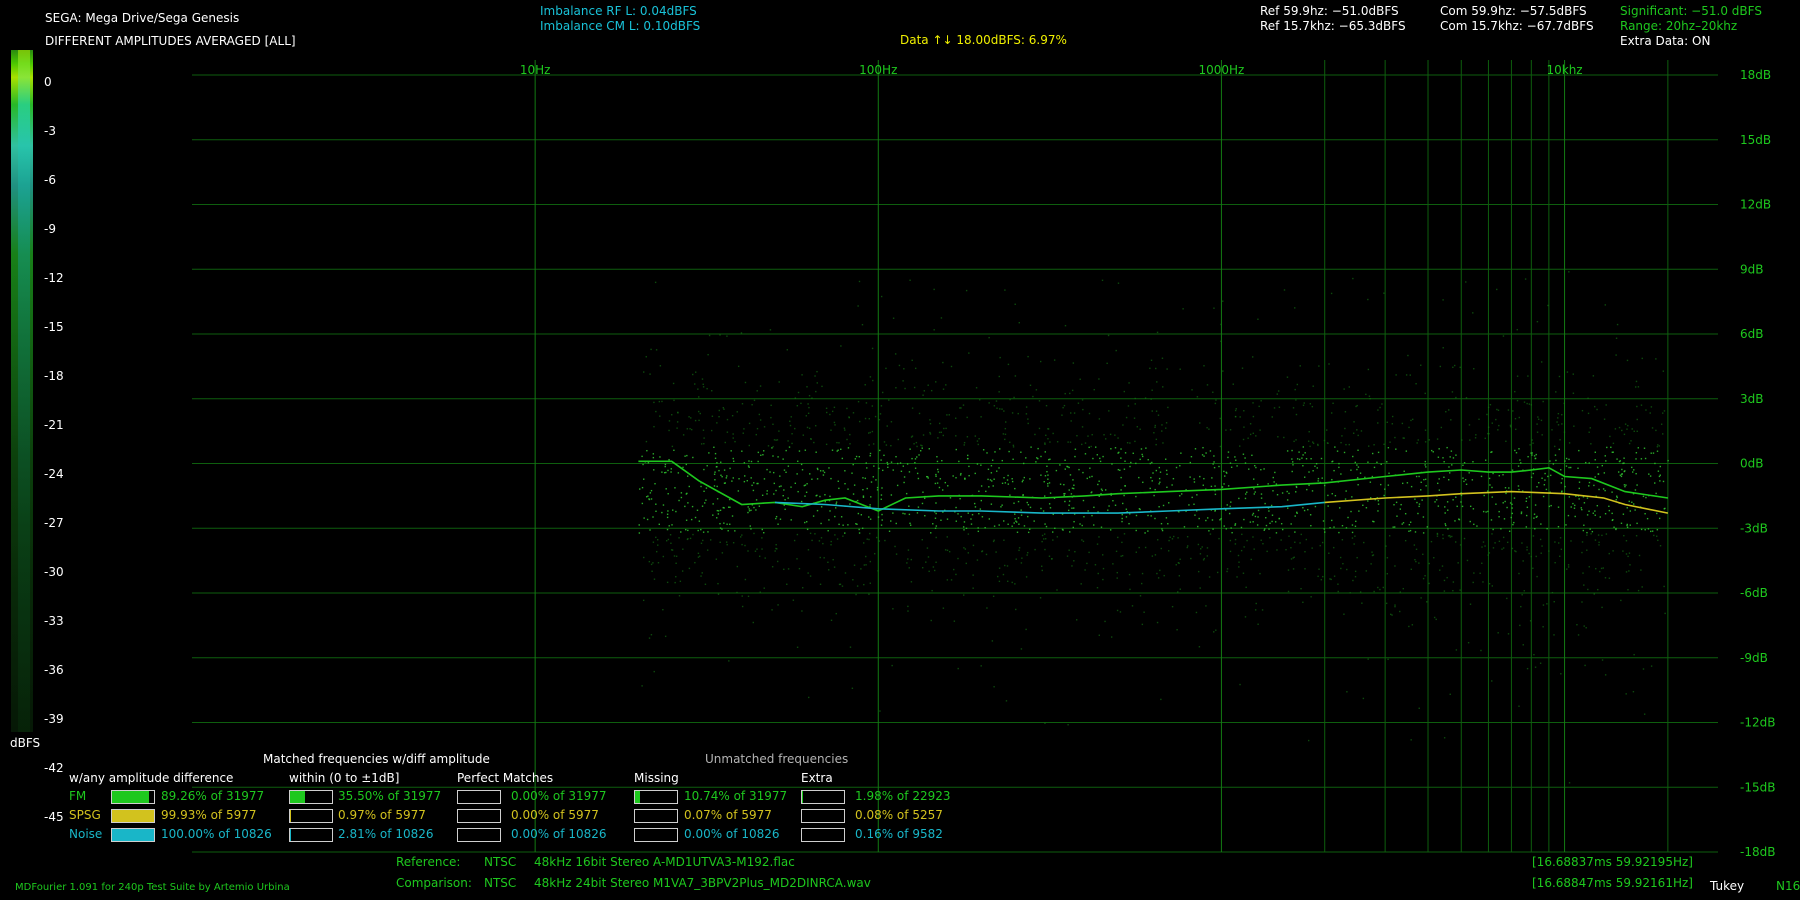 The width and height of the screenshot is (1800, 900). Describe the element at coordinates (133, 816) in the screenshot. I see `stats-bar-fill` at that location.